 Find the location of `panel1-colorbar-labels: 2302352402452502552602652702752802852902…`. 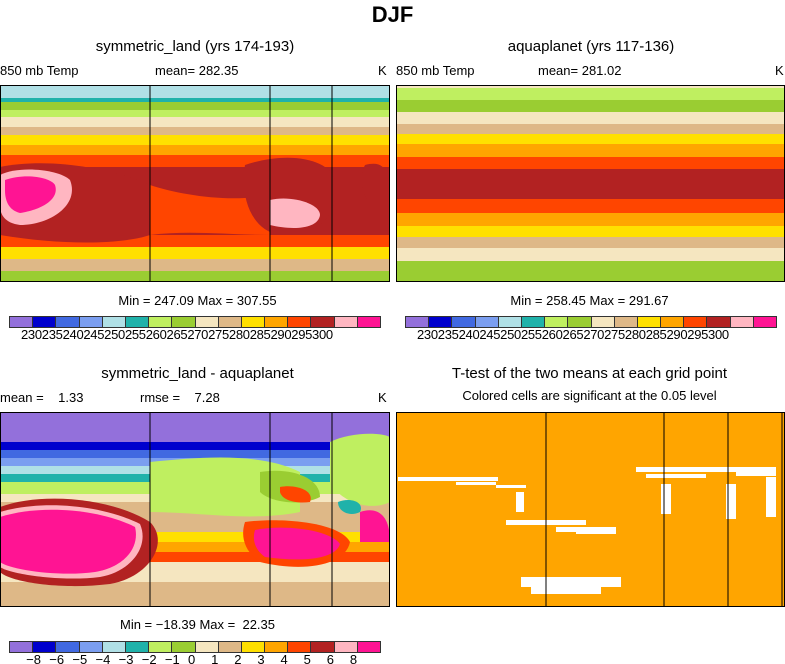

panel1-colorbar-labels: 2302352402452502552602652702752802852902… is located at coordinates (177, 334).